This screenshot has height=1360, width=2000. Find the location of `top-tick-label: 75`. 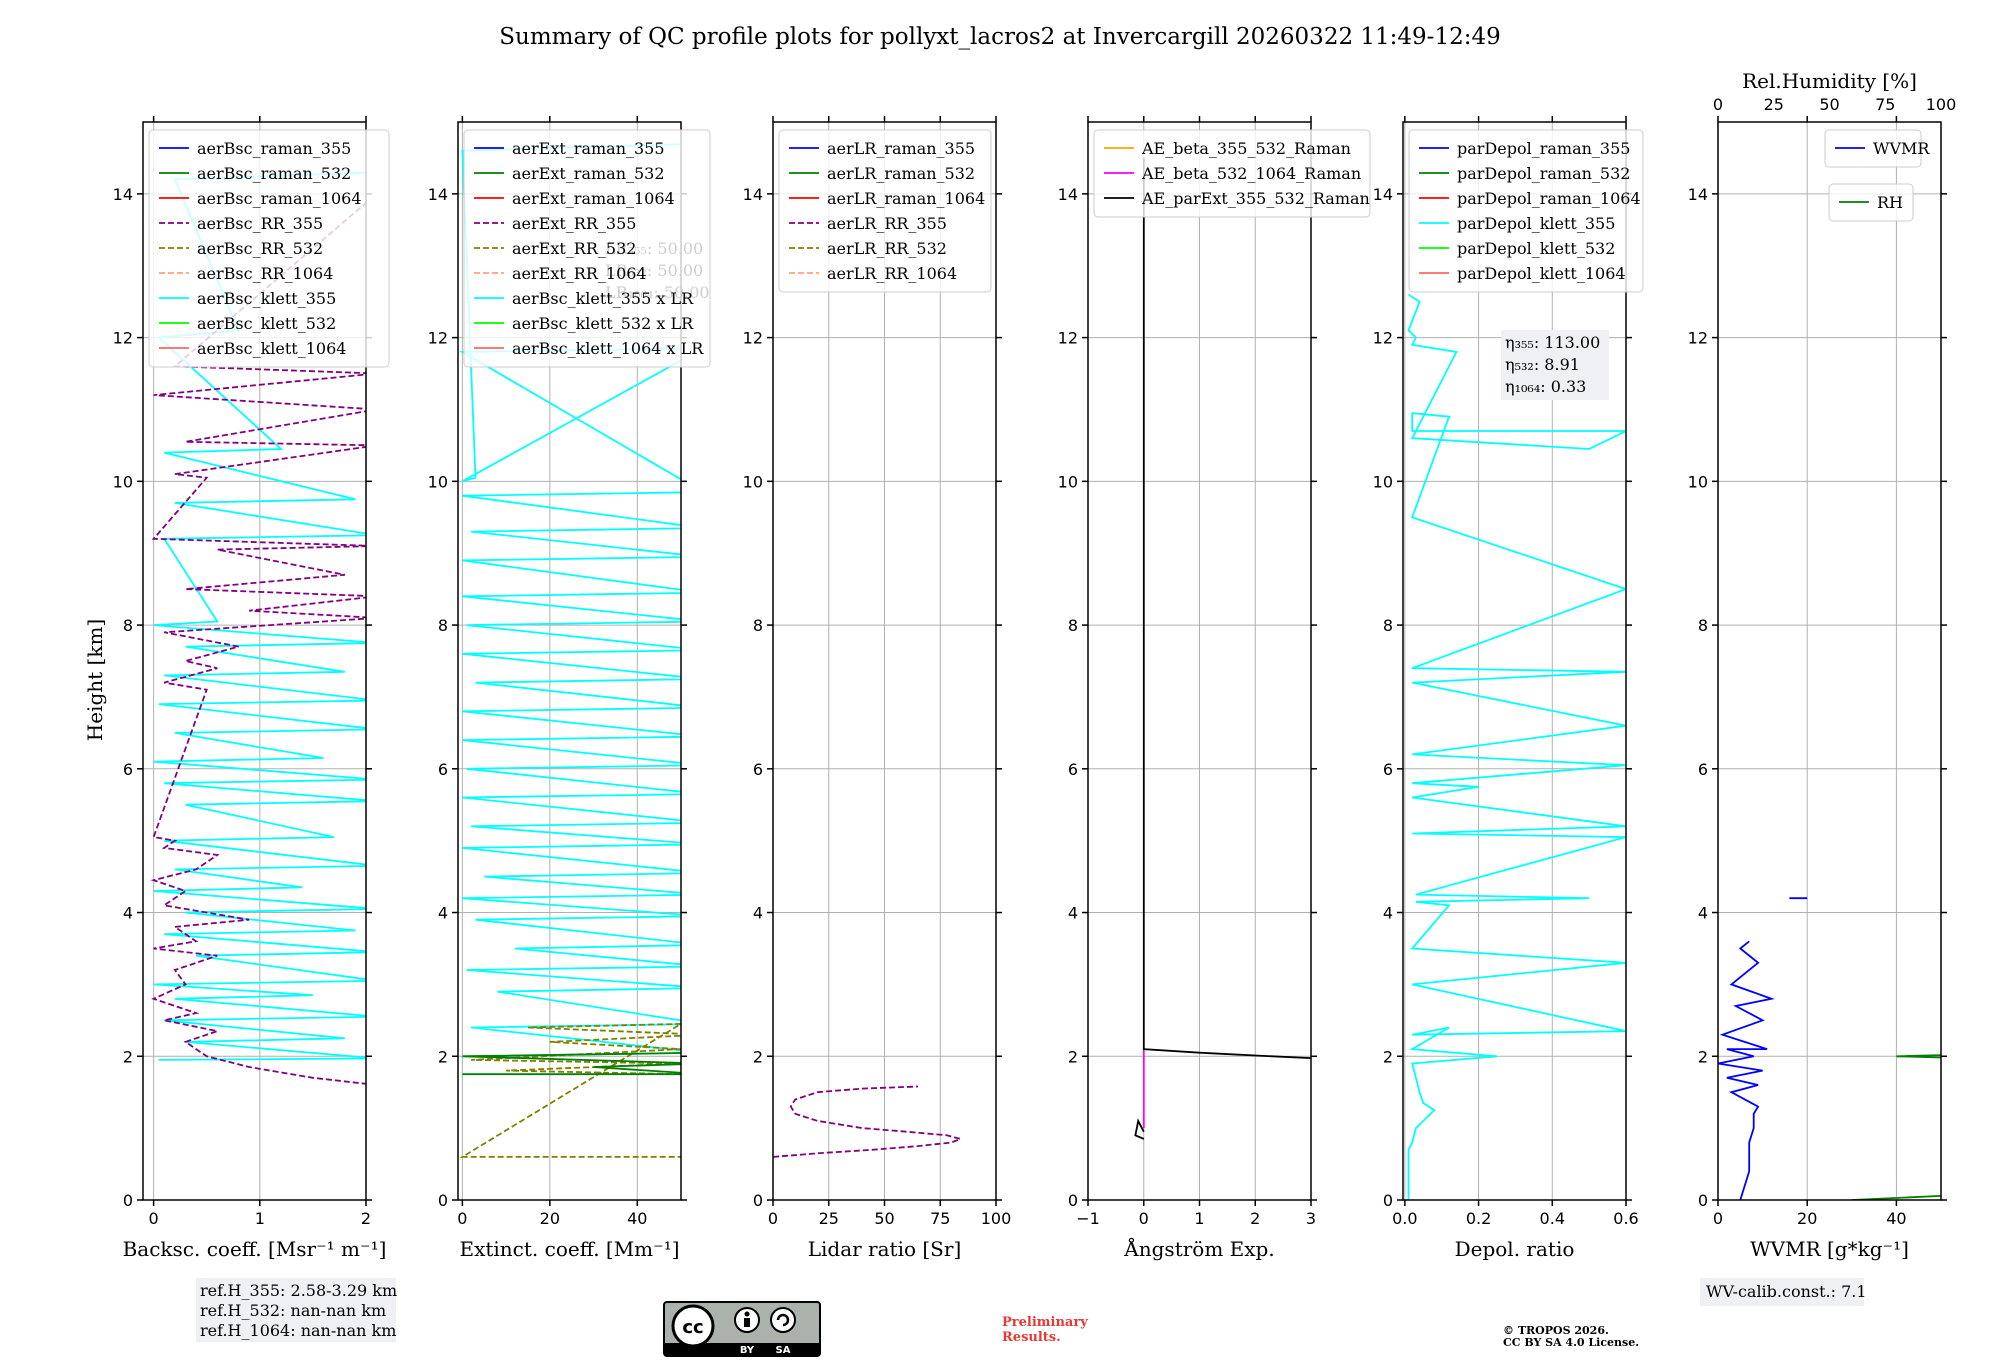

top-tick-label: 75 is located at coordinates (1885, 104).